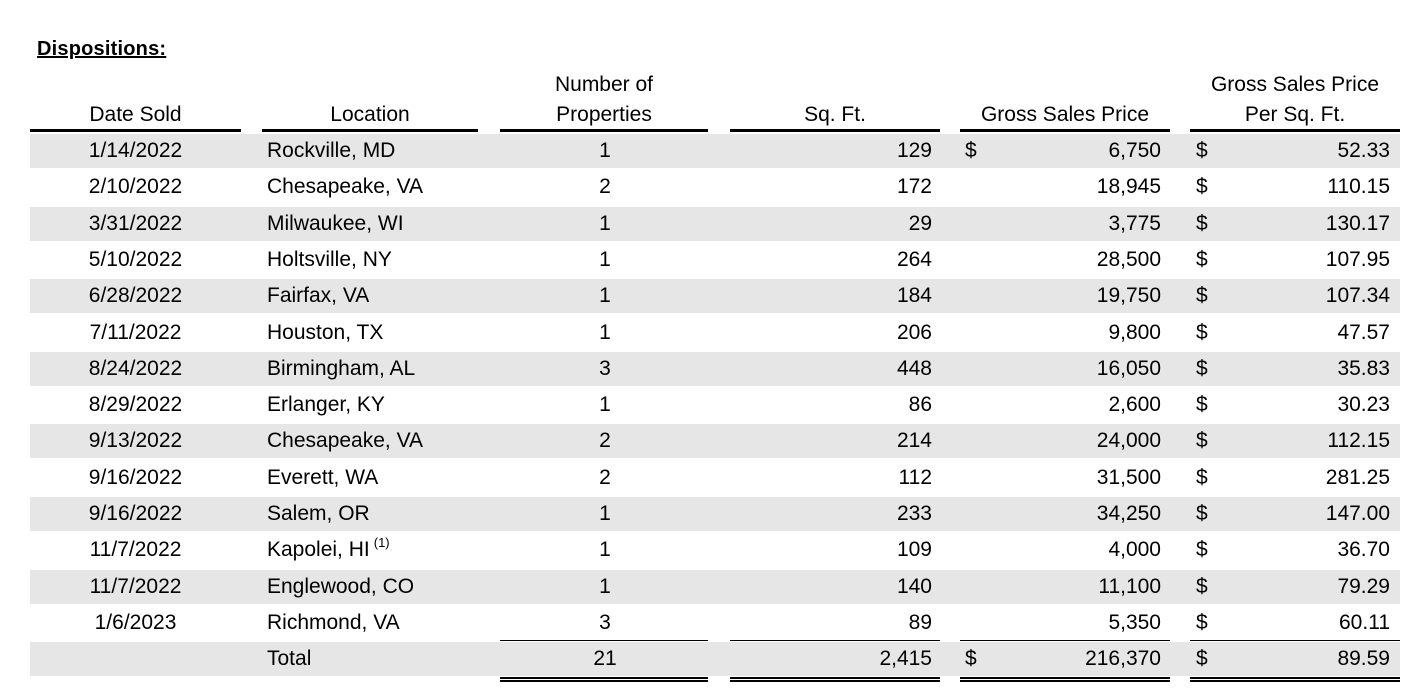 The width and height of the screenshot is (1426, 690). What do you see at coordinates (715, 550) in the screenshot?
I see `table-row: 11/7/2022 Kapolei, HI (1) 1 109 4,000 $36.70` at bounding box center [715, 550].